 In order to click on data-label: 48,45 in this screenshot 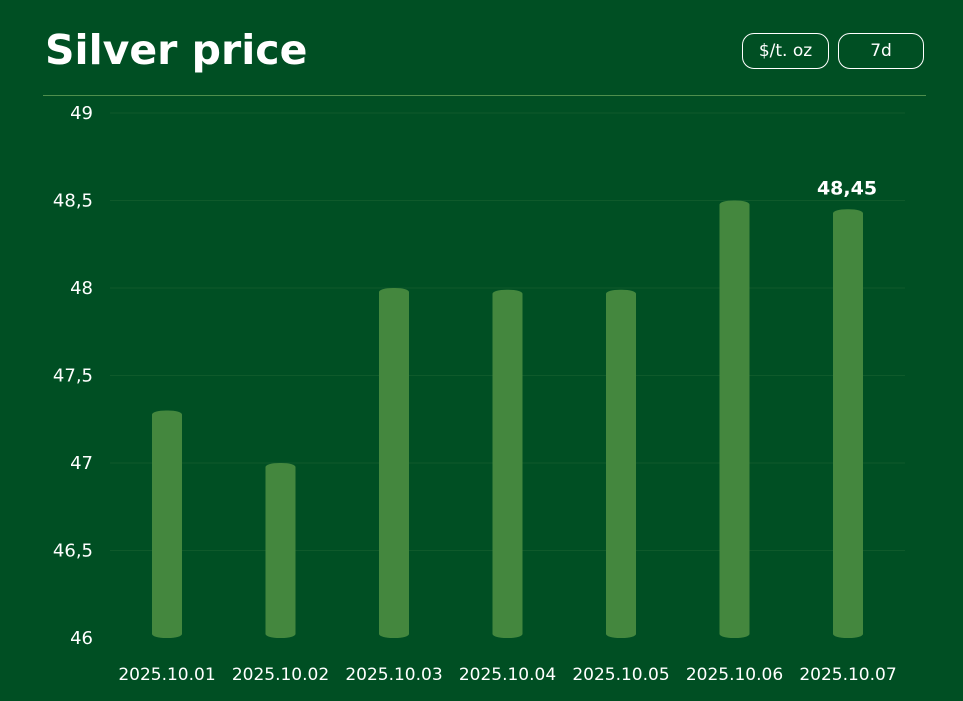, I will do `click(847, 188)`.